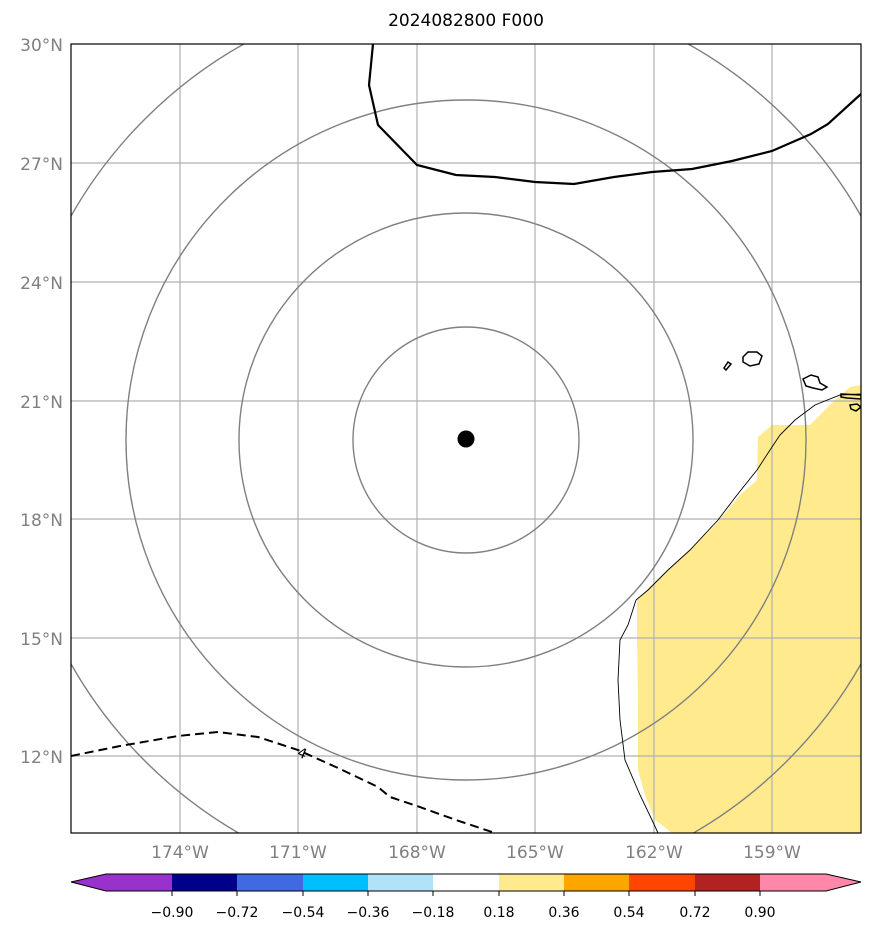 This screenshot has height=935, width=873. I want to click on thin-contour-line, so click(739, 613).